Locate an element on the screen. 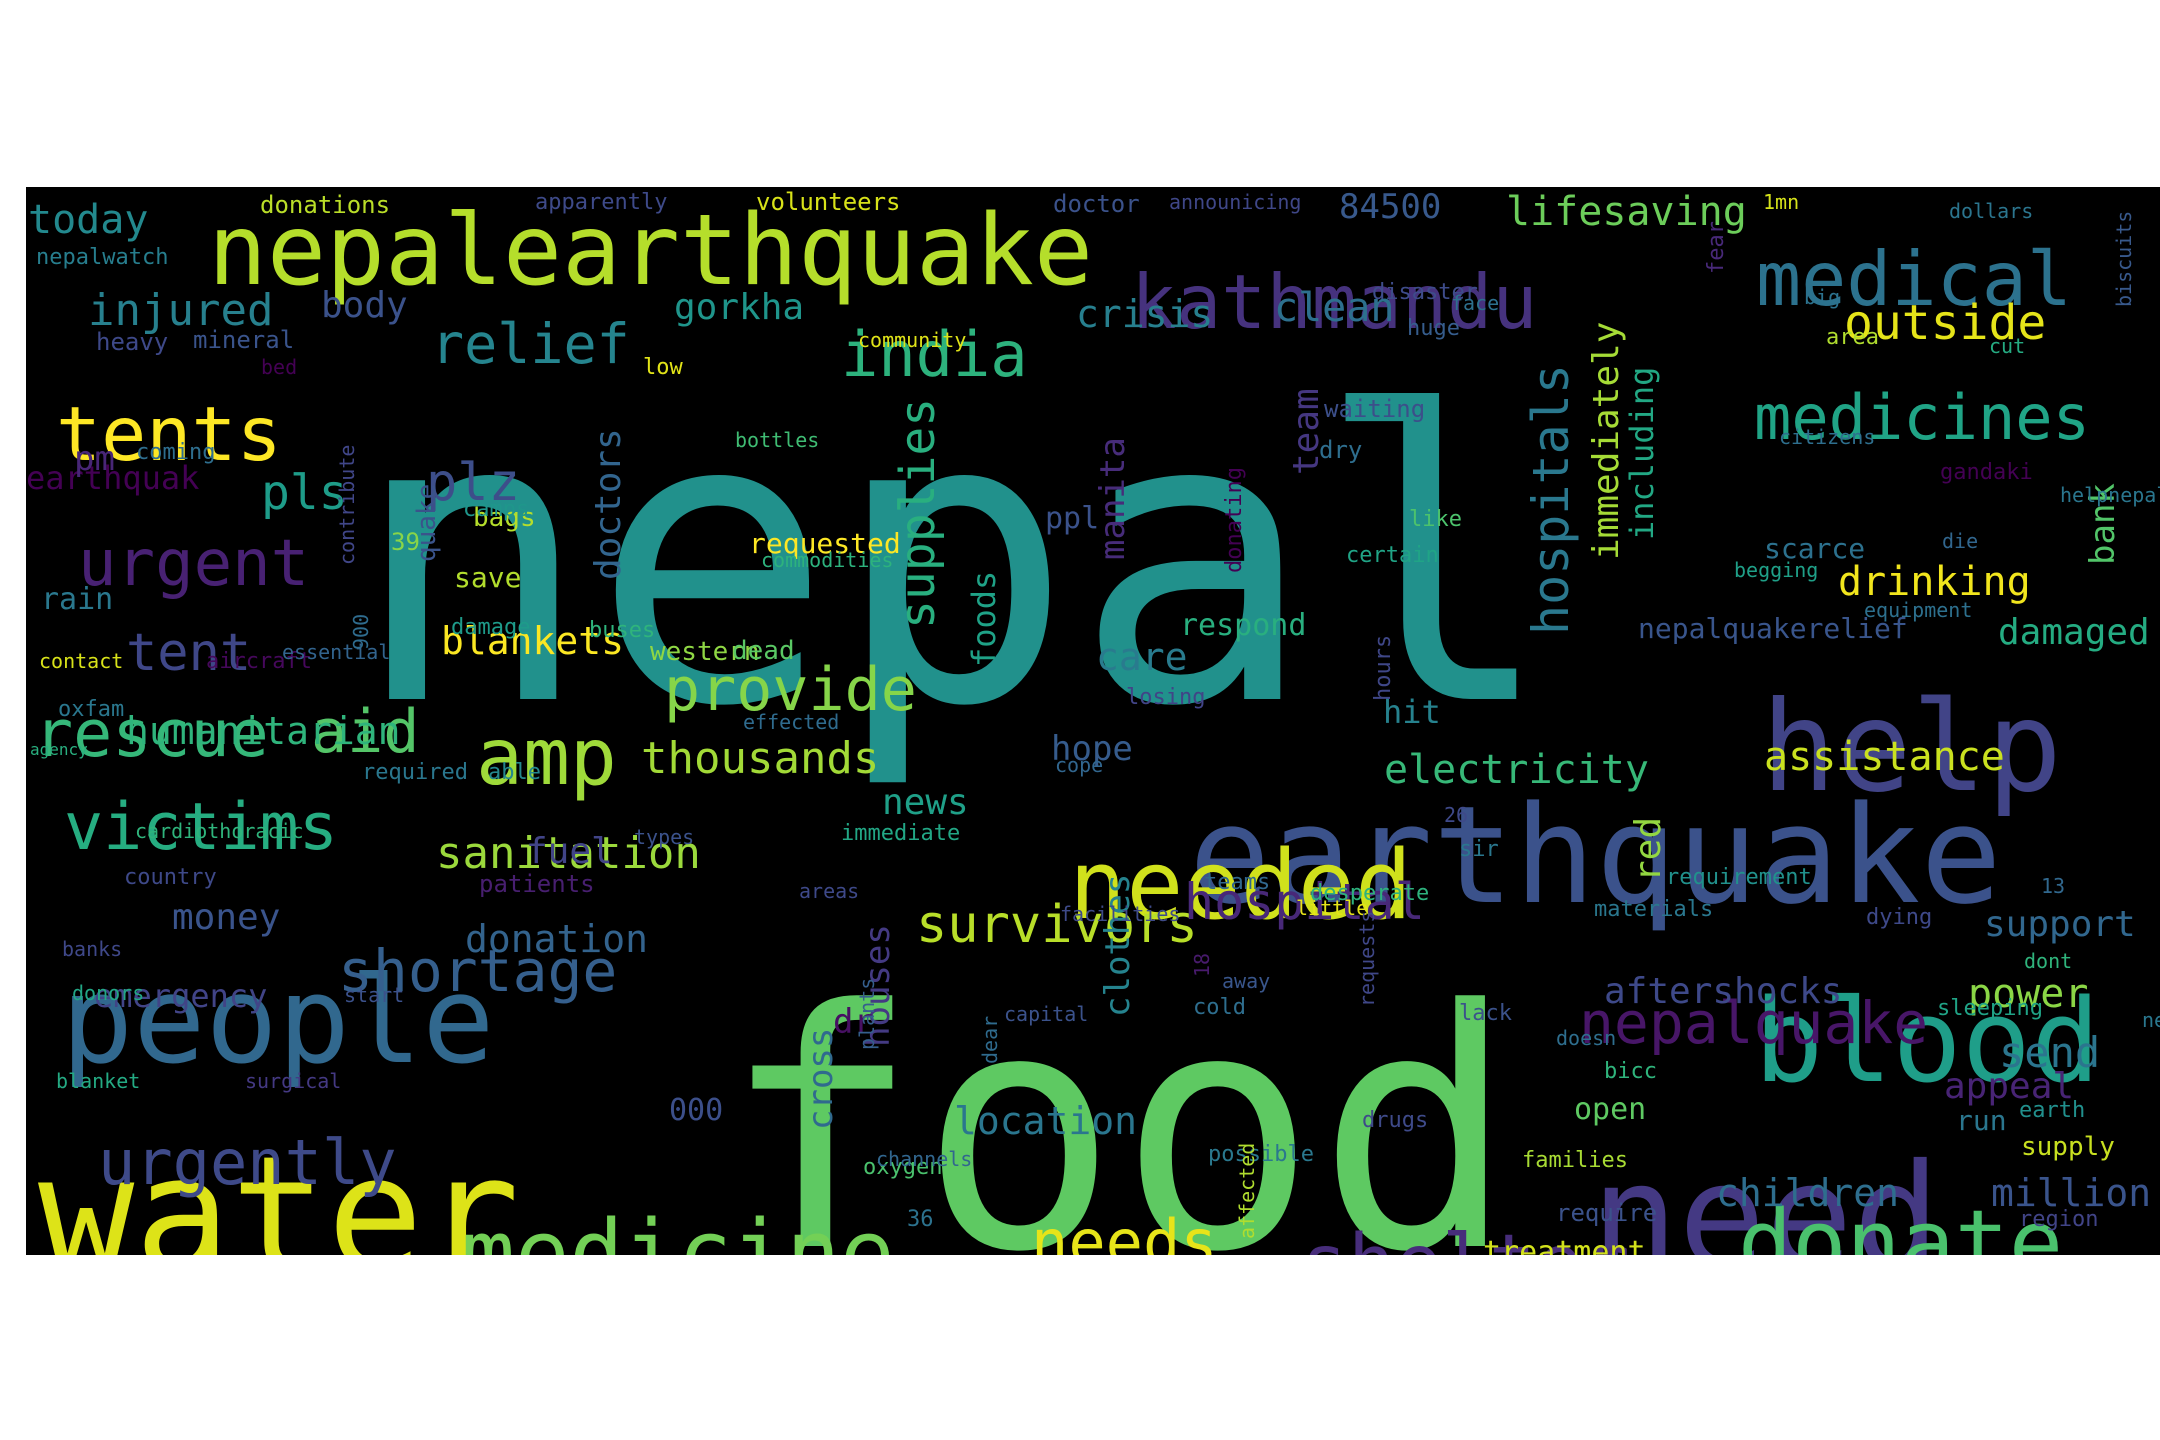 The height and width of the screenshot is (1440, 2160). word-teams: teams is located at coordinates (1237, 882).